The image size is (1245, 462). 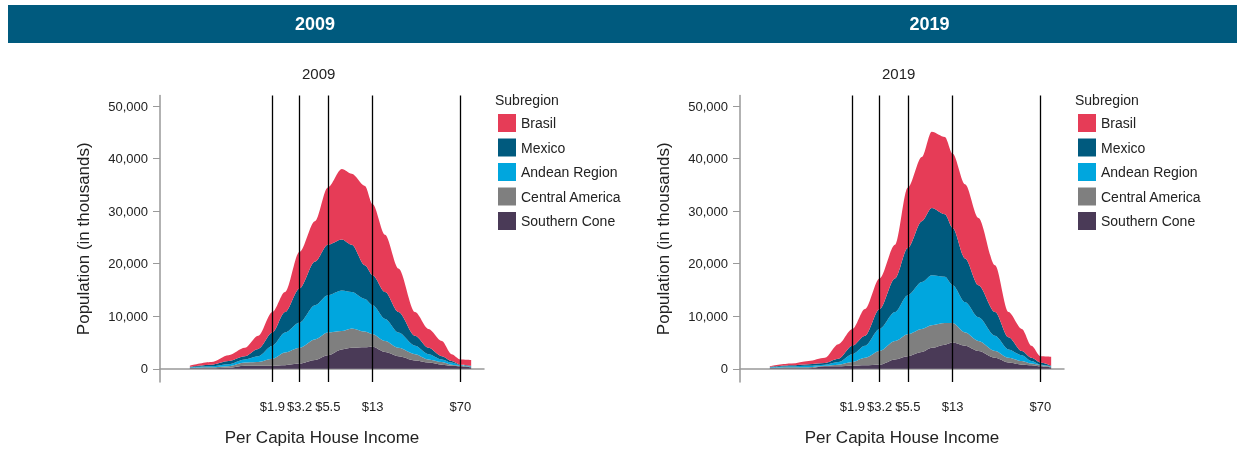 I want to click on chart-subtitle: 2019, so click(x=929, y=24).